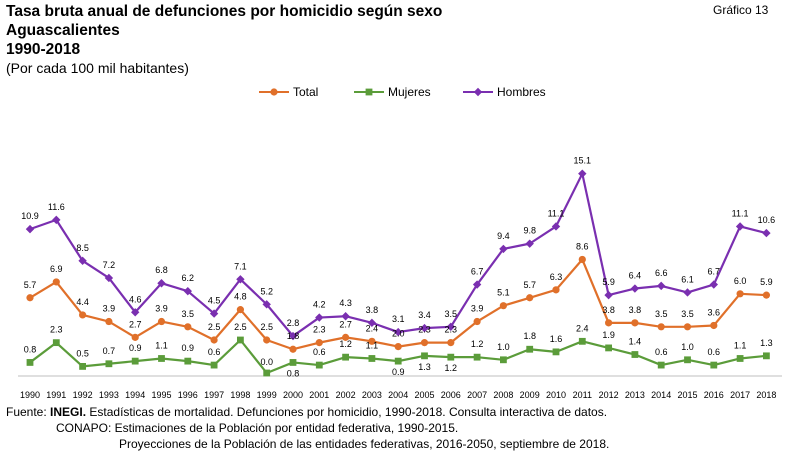  I want to click on total-data-label-2006: 2.3, so click(451, 330).